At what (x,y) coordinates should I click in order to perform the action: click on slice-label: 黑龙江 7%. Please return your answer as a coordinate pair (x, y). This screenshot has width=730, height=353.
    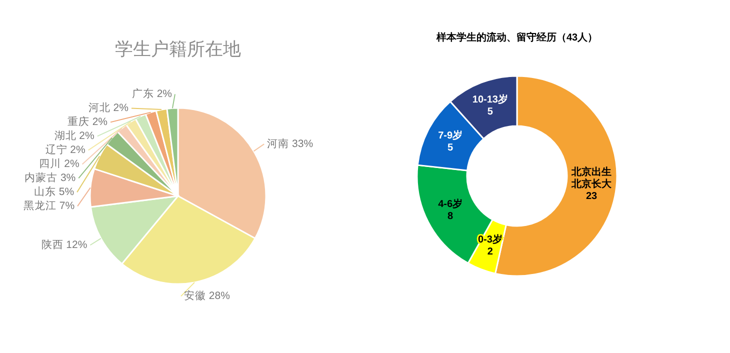
    Looking at the image, I should click on (49, 205).